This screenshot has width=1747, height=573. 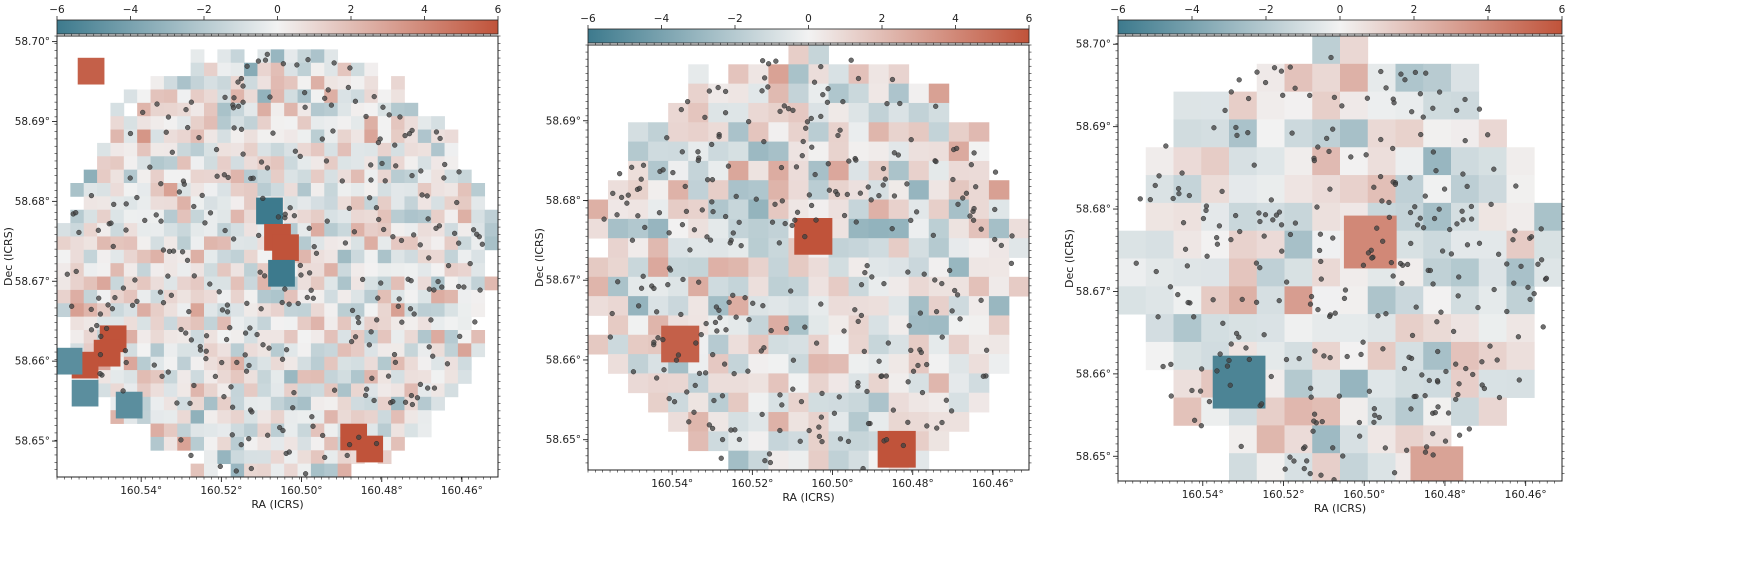 I want to click on heatmap-cell-highlight, so click(x=813, y=236).